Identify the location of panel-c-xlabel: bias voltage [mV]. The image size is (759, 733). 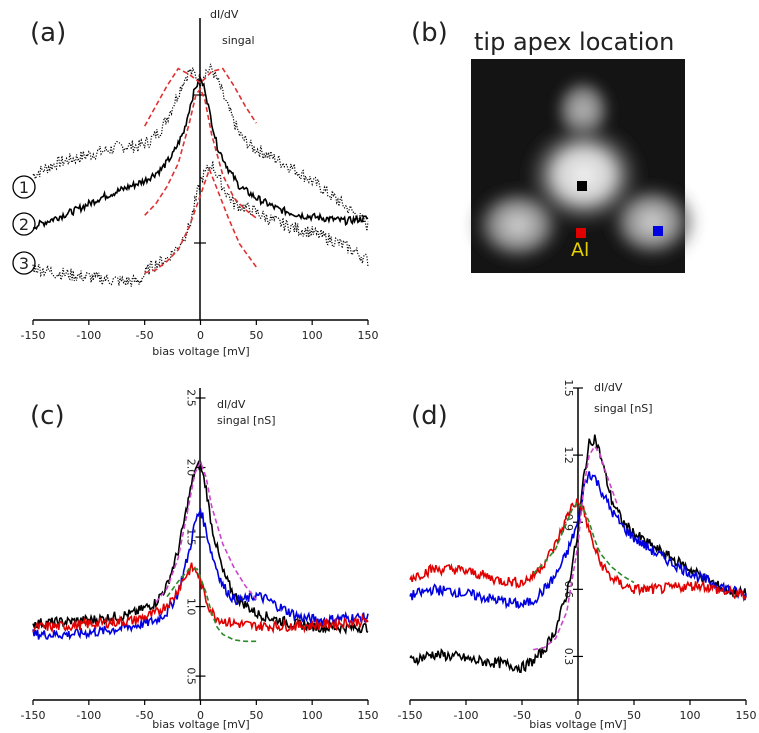
(200, 724).